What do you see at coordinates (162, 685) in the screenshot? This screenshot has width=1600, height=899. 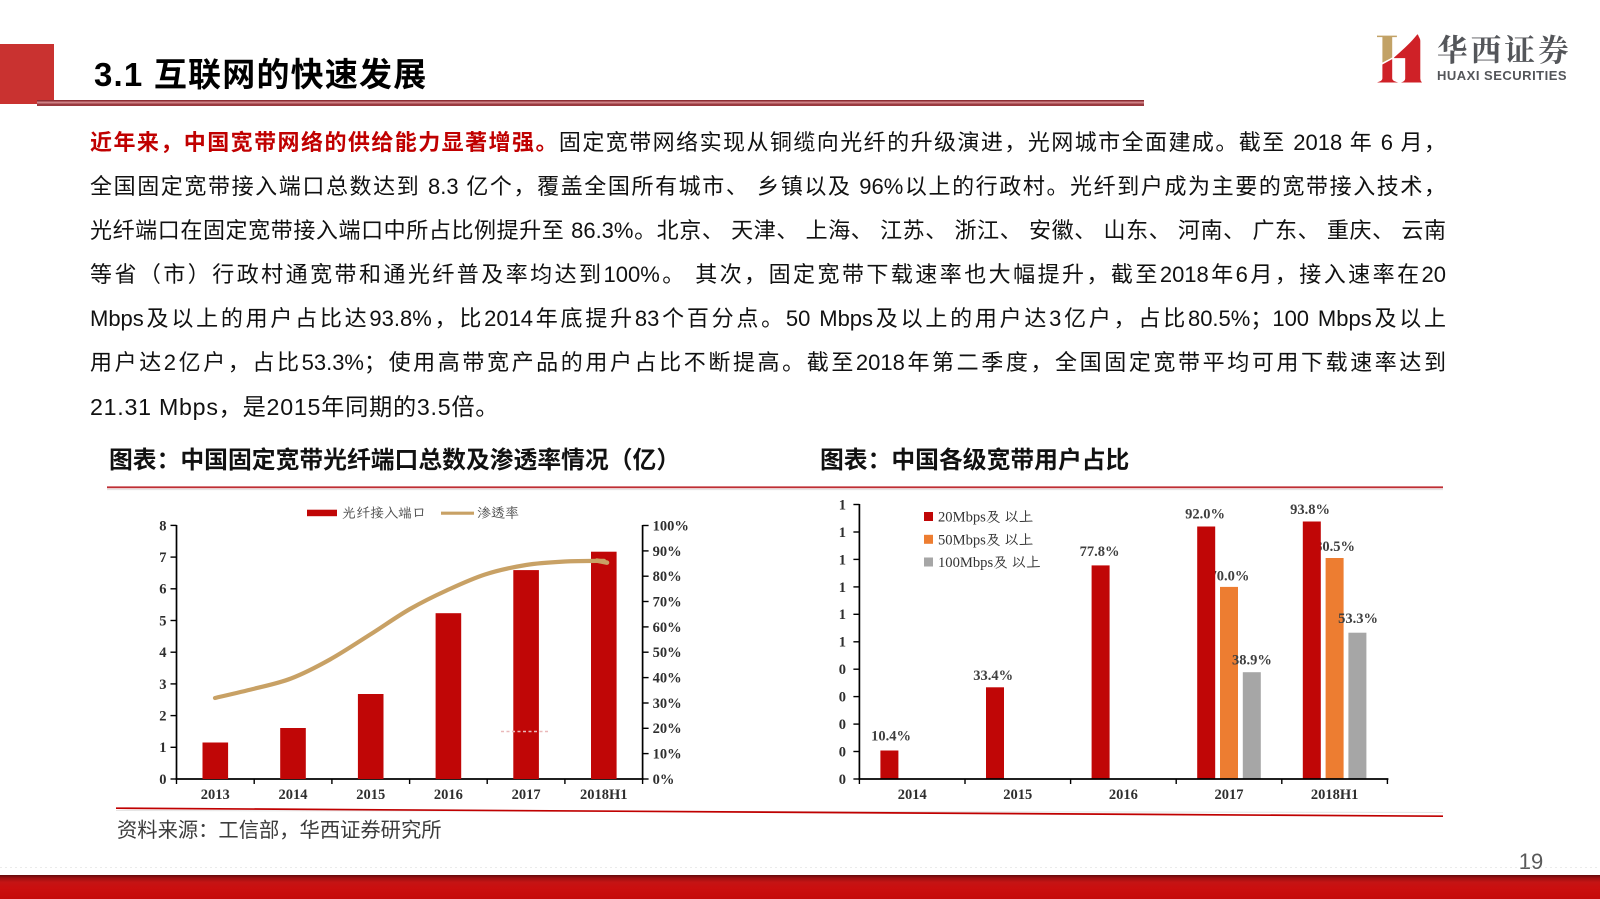 I see `svg-text: 3` at bounding box center [162, 685].